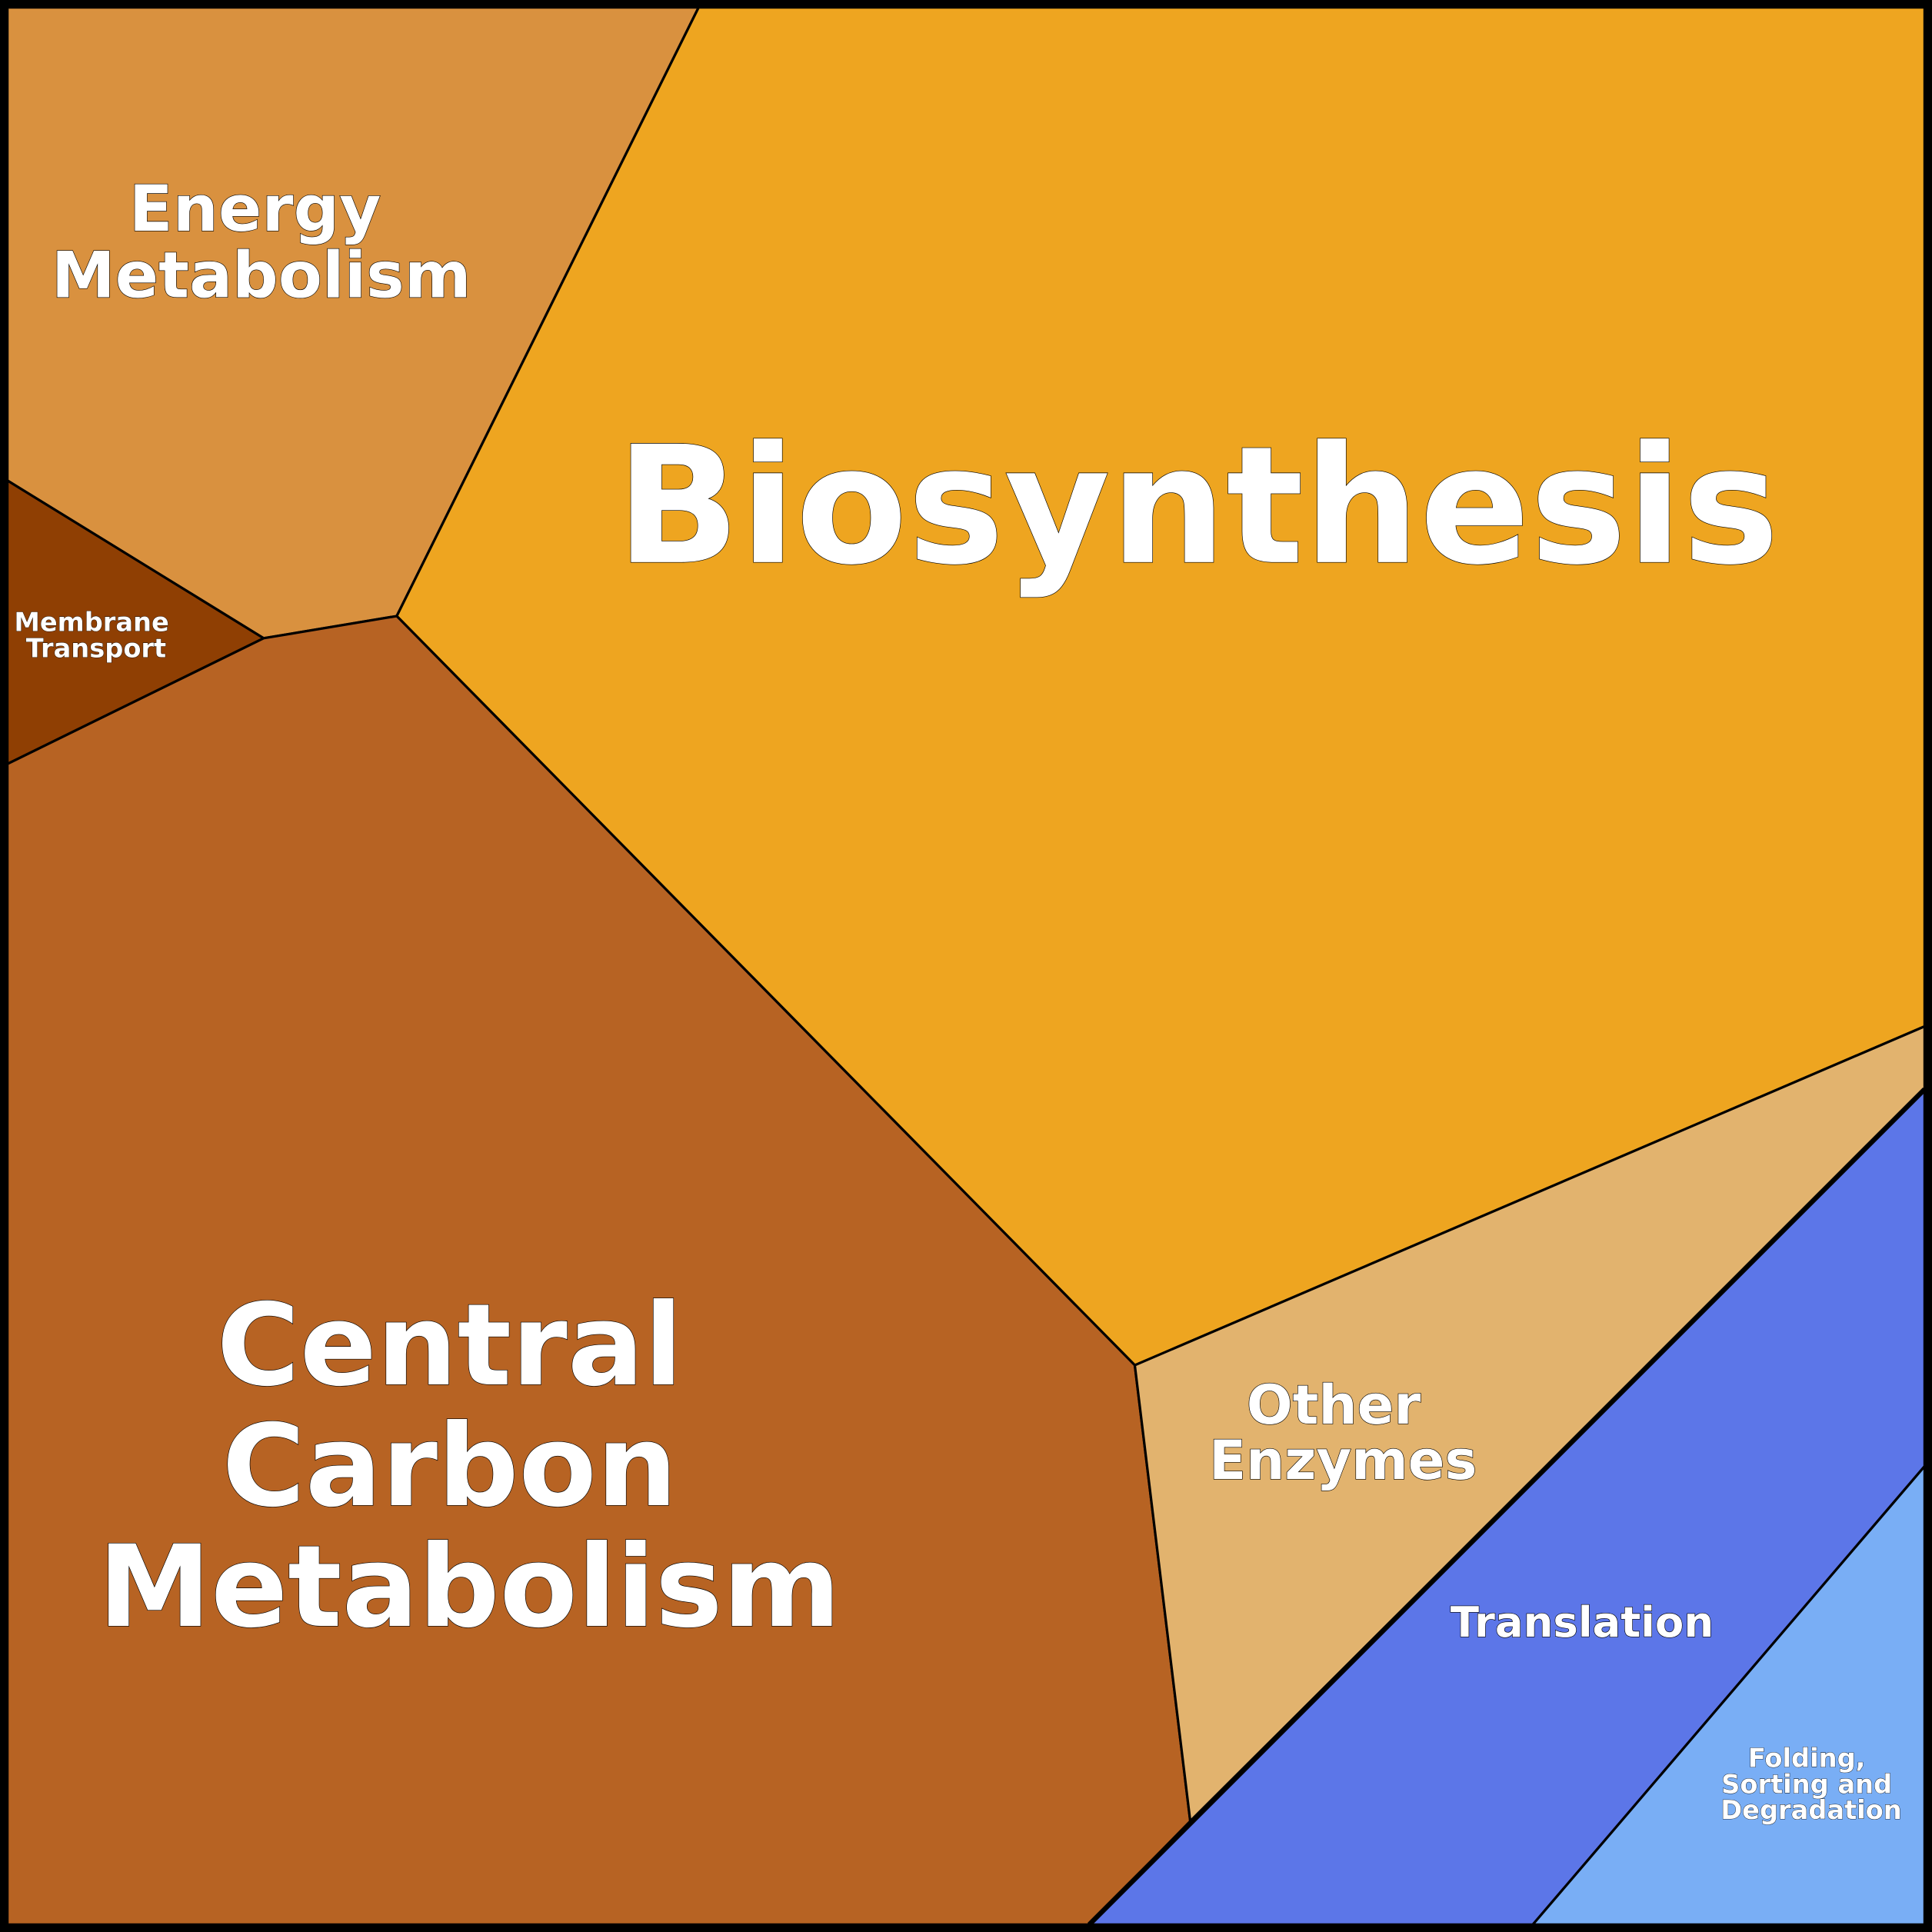 The width and height of the screenshot is (1932, 1932). I want to click on label-line: Translation, so click(1582, 1622).